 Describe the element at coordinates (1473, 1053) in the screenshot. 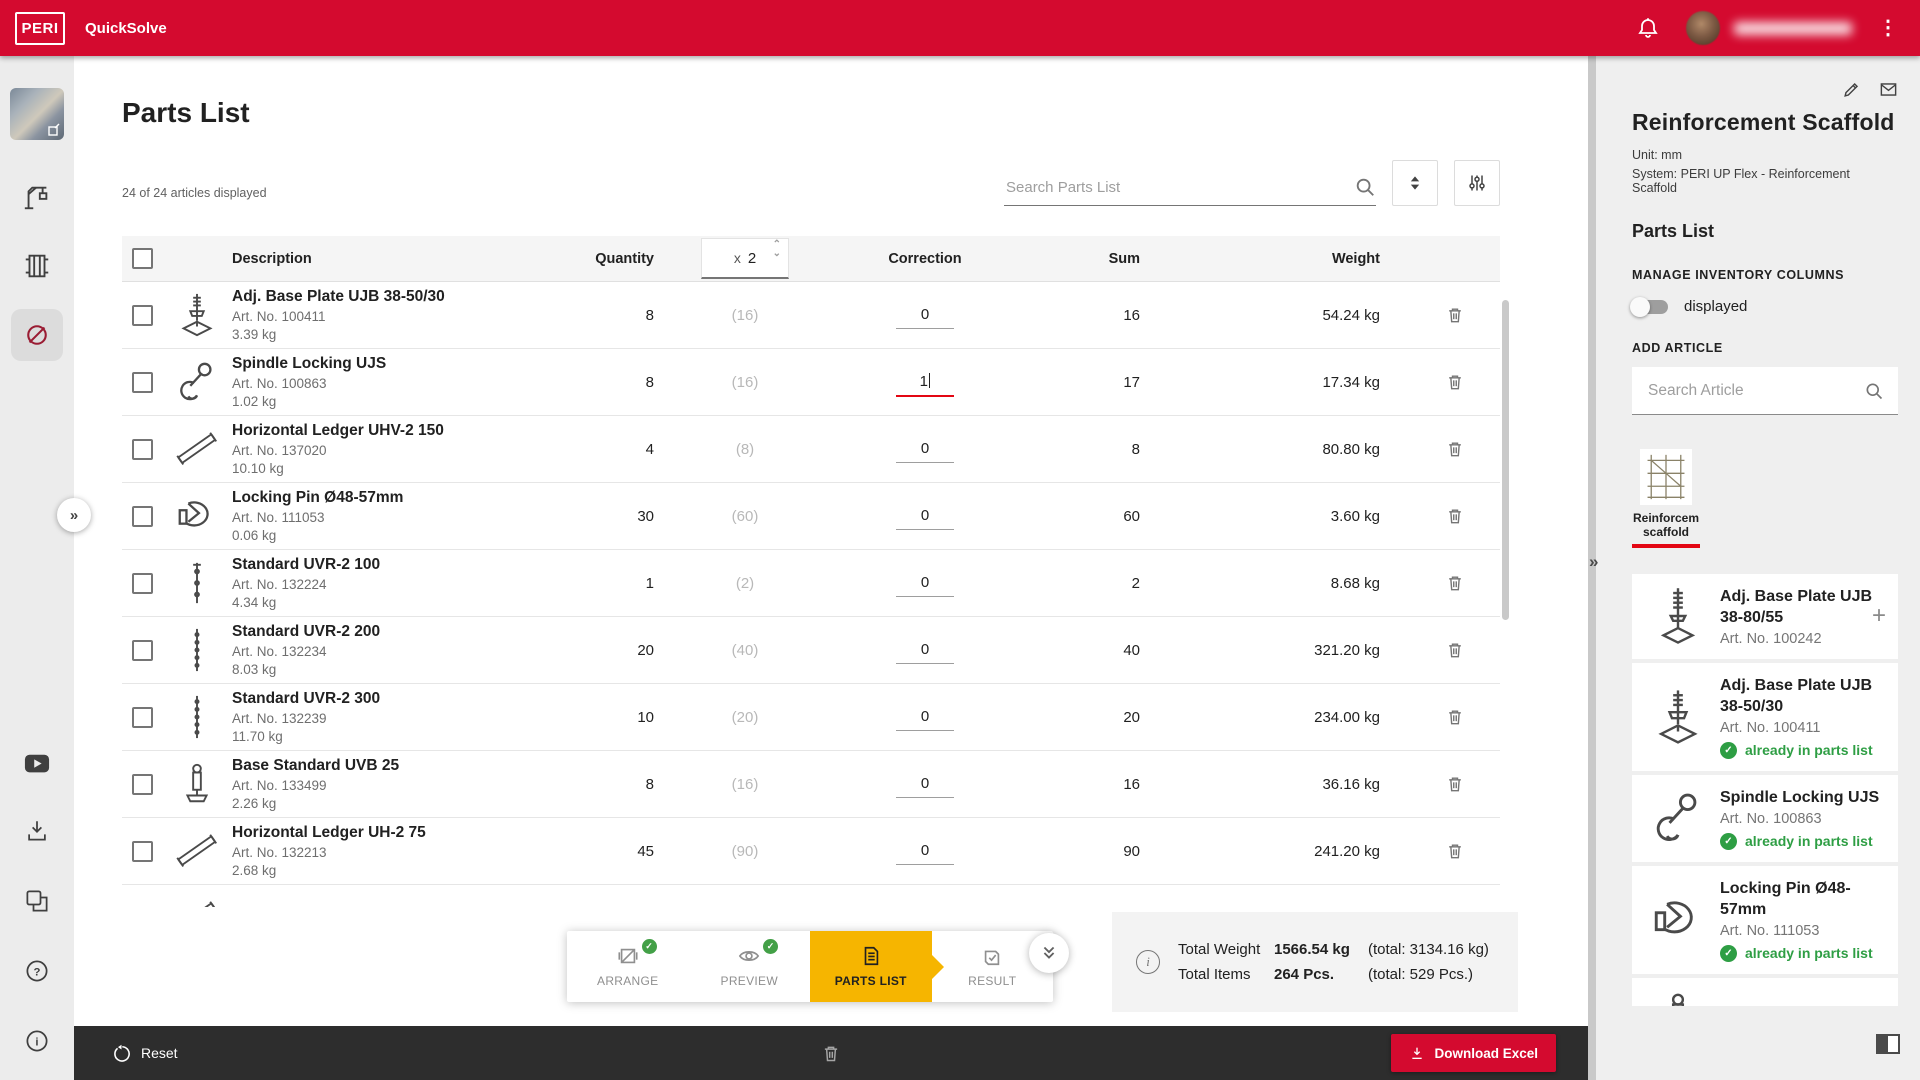

I see `download-excel-button: Download Excel` at that location.